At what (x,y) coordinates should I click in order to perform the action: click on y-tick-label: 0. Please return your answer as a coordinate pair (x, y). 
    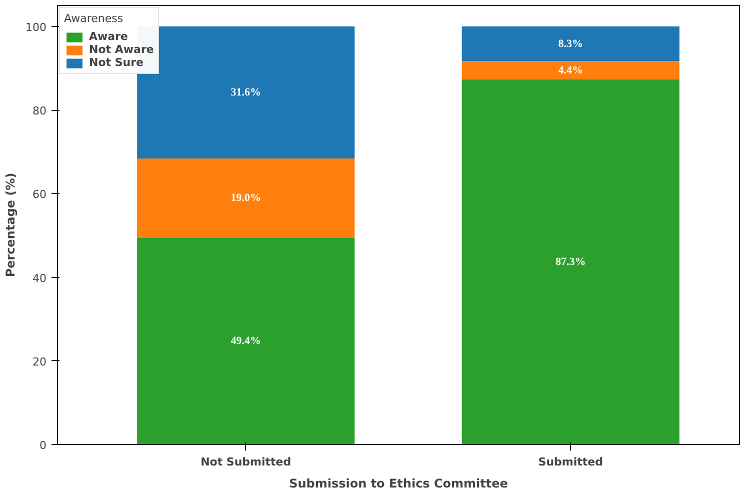
    Looking at the image, I should click on (43, 445).